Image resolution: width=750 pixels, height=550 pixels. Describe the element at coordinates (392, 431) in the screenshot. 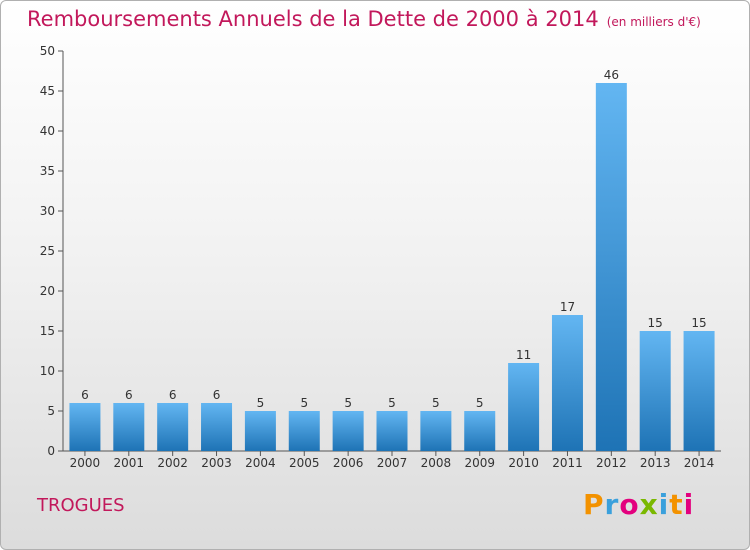

I see `bar-2007` at that location.